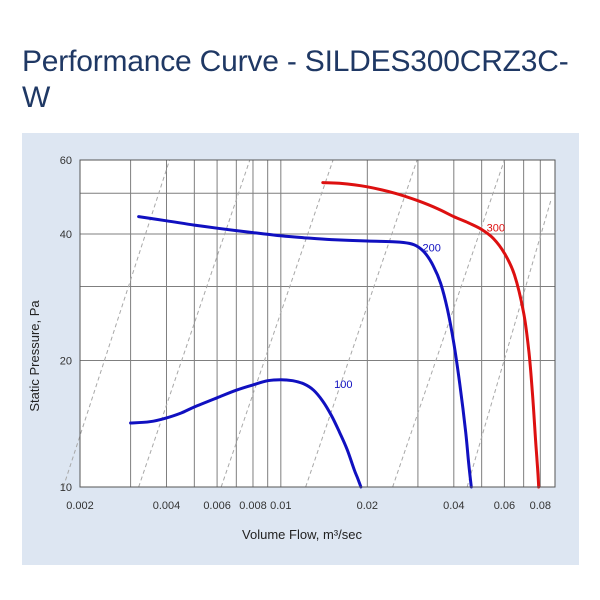  I want to click on x-tick-label: 0.02, so click(367, 506).